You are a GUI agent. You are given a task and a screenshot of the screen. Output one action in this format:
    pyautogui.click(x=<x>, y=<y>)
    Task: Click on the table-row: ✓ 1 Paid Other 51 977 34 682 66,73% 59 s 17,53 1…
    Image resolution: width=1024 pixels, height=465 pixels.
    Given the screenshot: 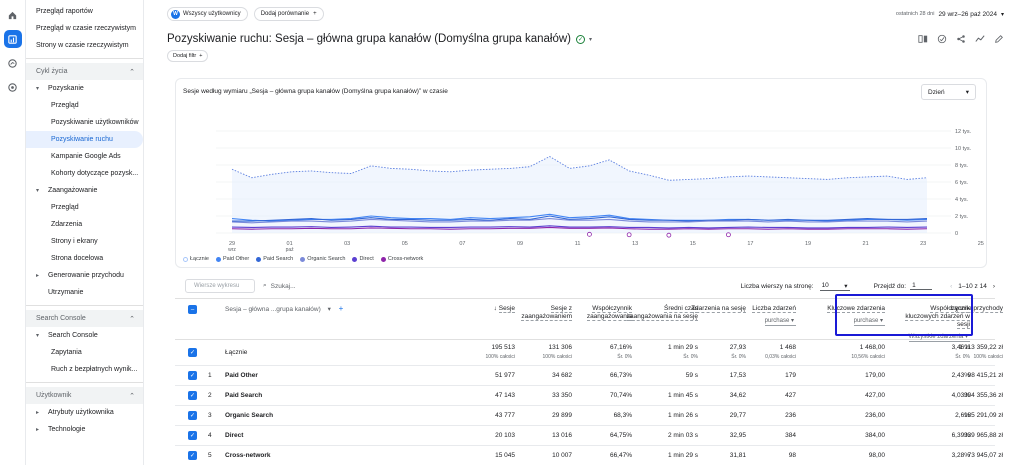 What is the action you would take?
    pyautogui.click(x=589, y=376)
    